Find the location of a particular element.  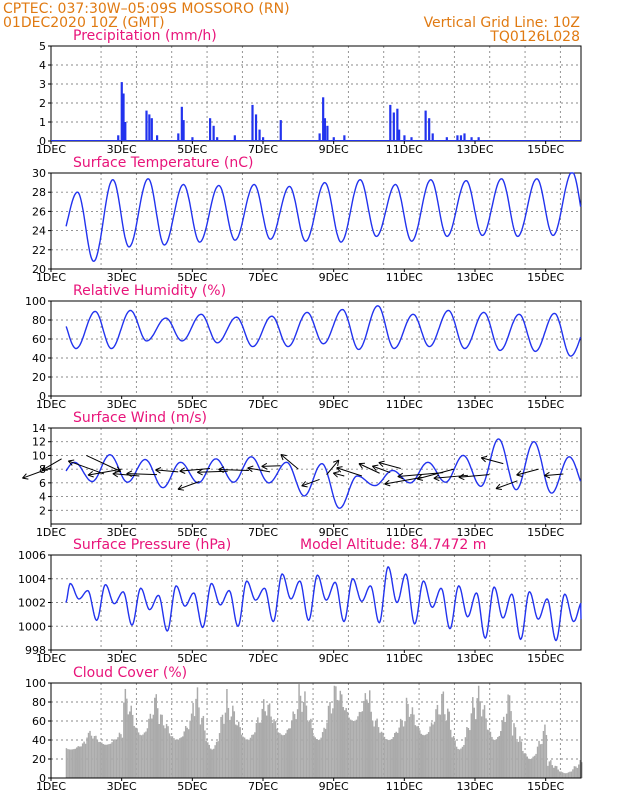

y-tick-label: 24 is located at coordinates (39, 231).